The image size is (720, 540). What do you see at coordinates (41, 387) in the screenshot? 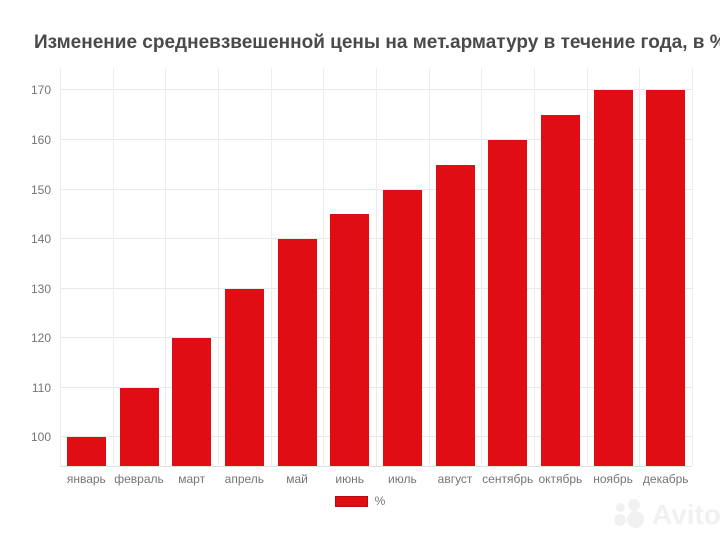
I see `y-axis-tick-label: 110` at bounding box center [41, 387].